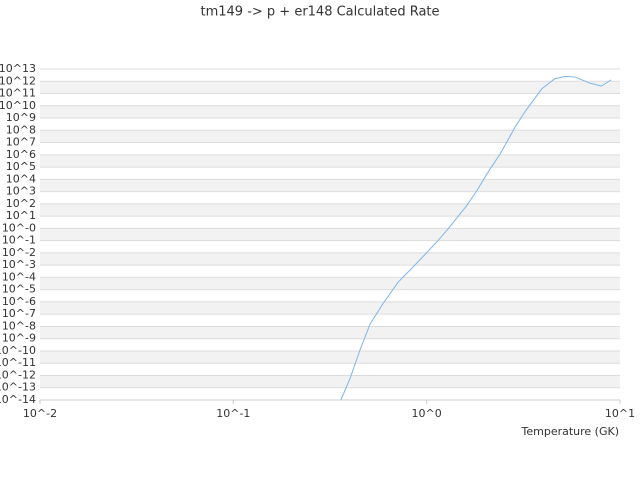 This screenshot has height=480, width=640. I want to click on y-tick-label: 10^11, so click(18, 93).